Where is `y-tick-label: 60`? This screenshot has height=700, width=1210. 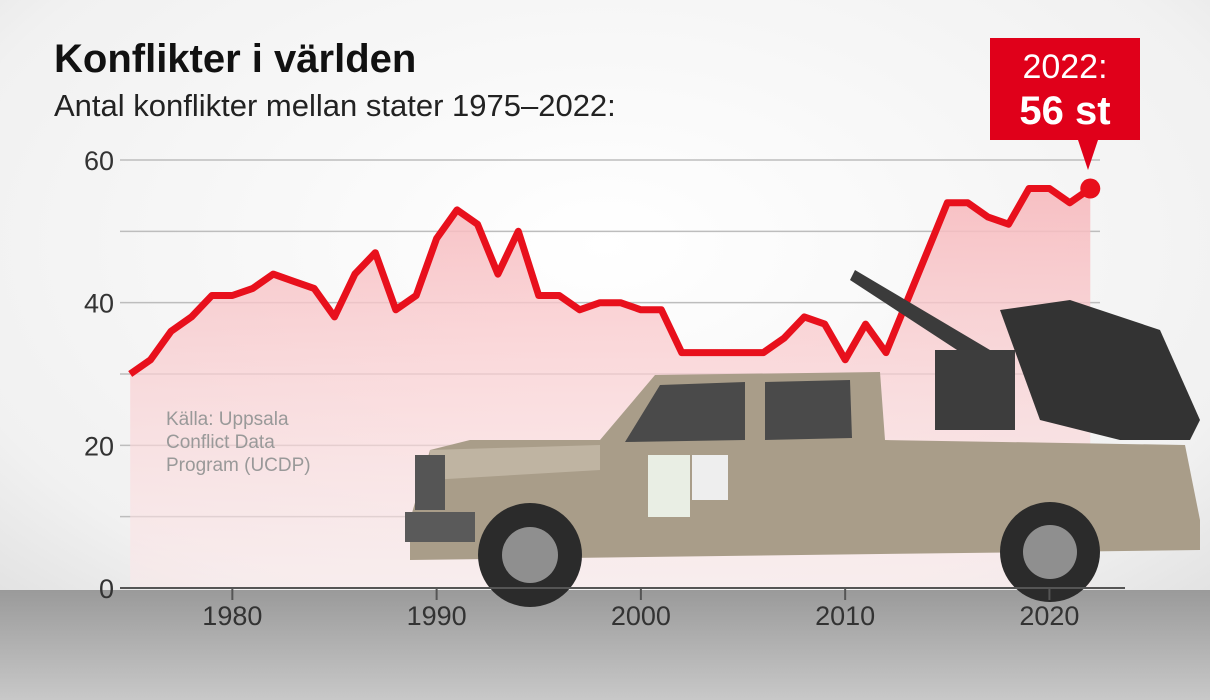
y-tick-label: 60 is located at coordinates (99, 161).